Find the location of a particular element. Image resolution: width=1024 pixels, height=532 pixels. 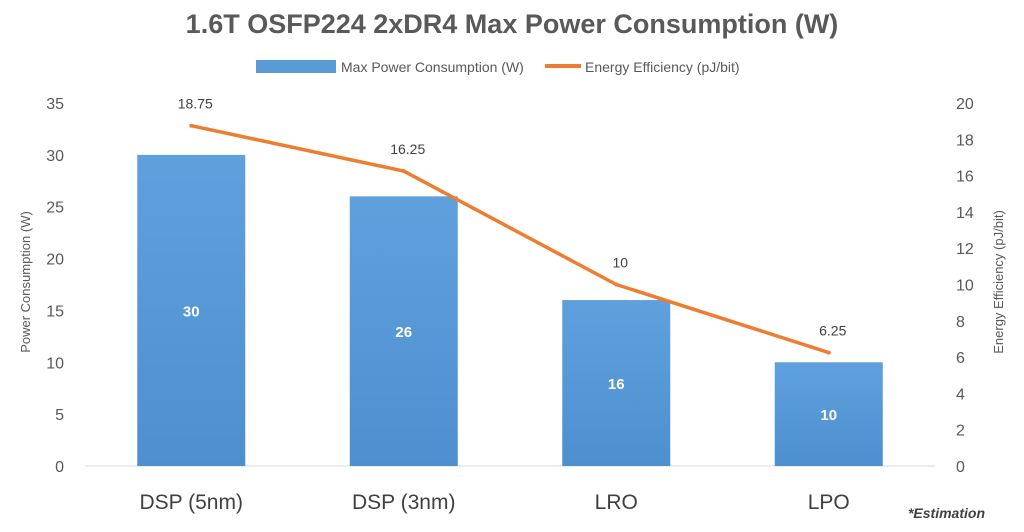

y2-tick-label: 16 is located at coordinates (965, 177).